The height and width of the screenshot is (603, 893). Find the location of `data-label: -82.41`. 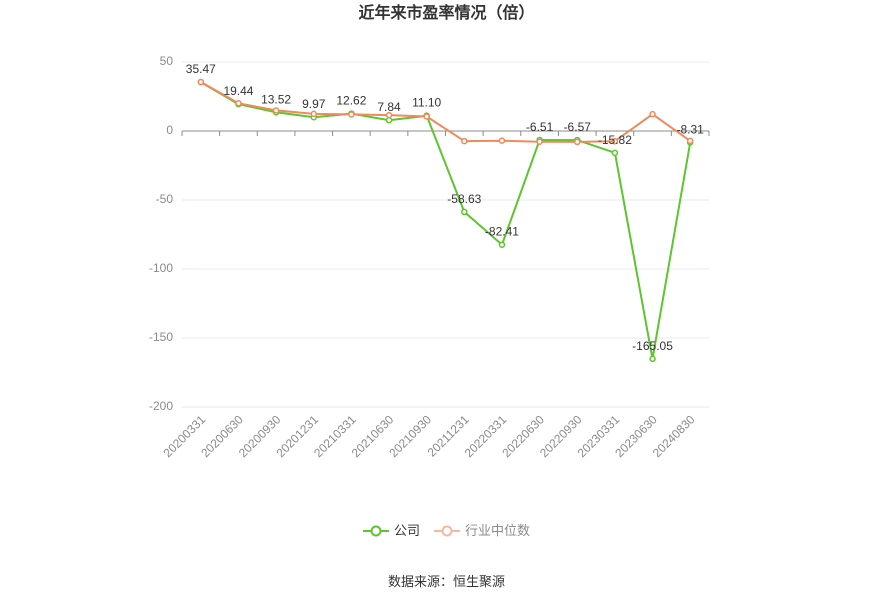

data-label: -82.41 is located at coordinates (502, 232).